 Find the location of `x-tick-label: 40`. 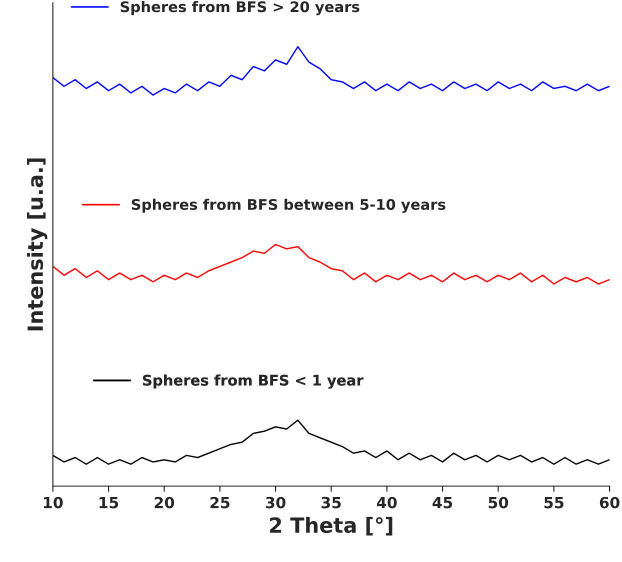

x-tick-label: 40 is located at coordinates (386, 502).